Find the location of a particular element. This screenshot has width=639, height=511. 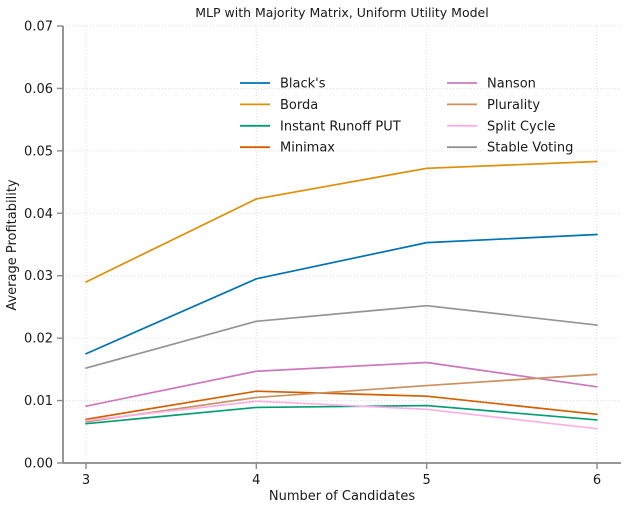

legend-label: Borda is located at coordinates (299, 105).